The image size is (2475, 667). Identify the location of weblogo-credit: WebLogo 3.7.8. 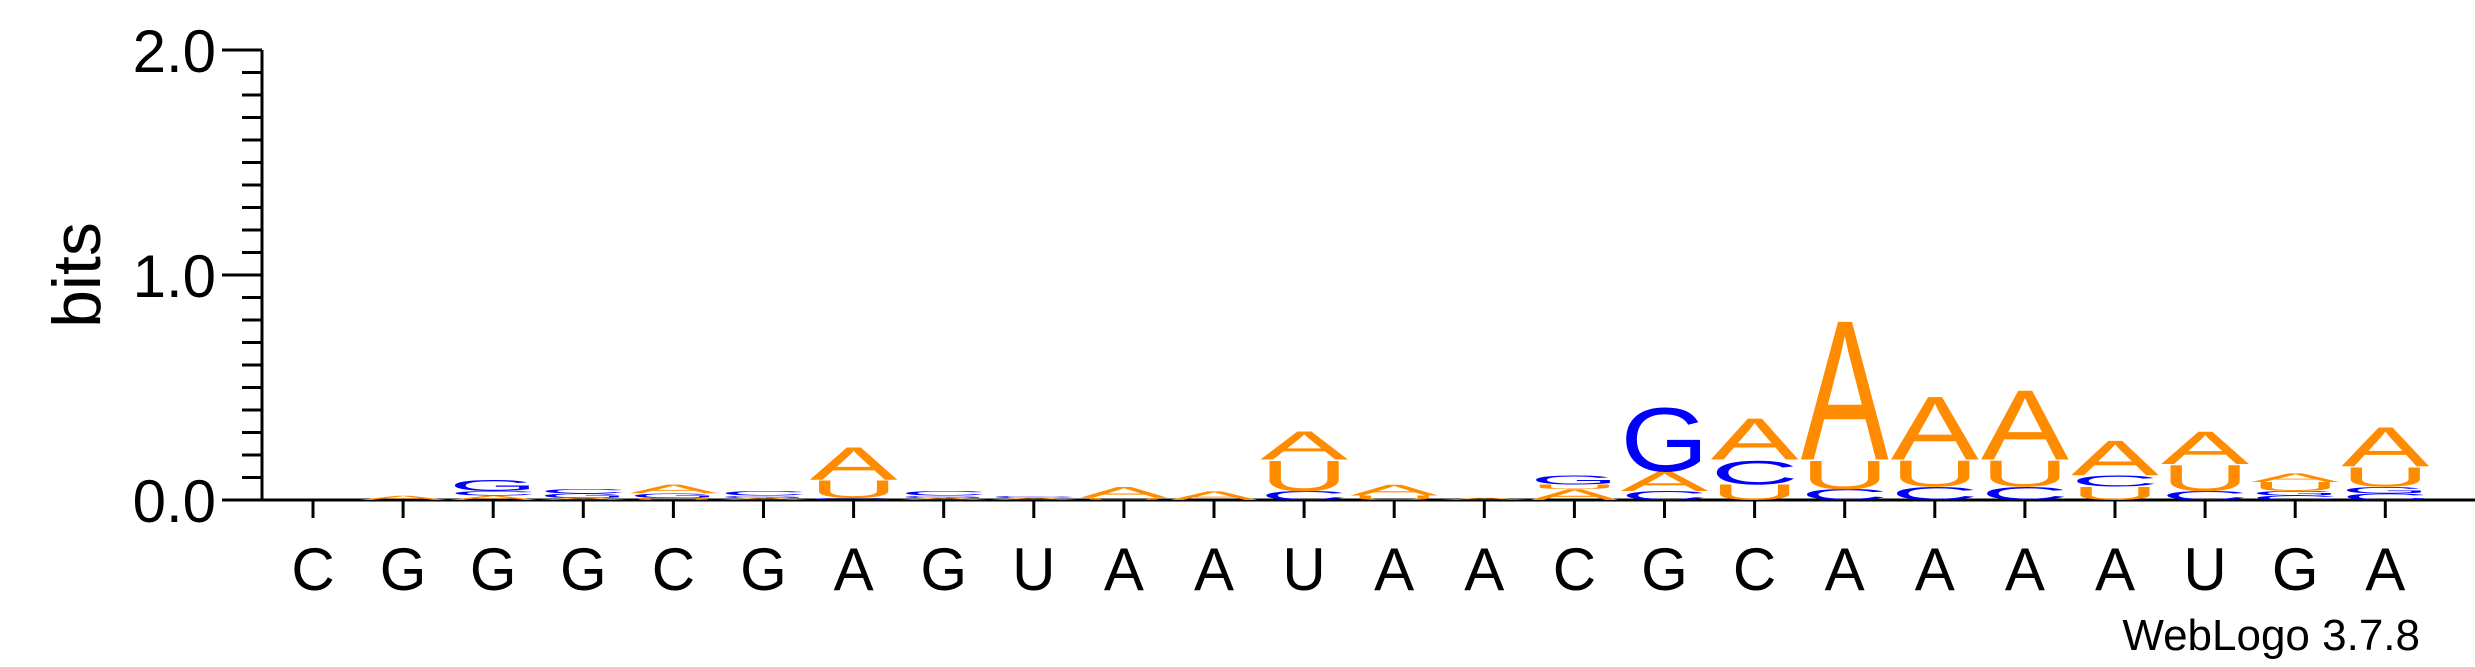
(2271, 635).